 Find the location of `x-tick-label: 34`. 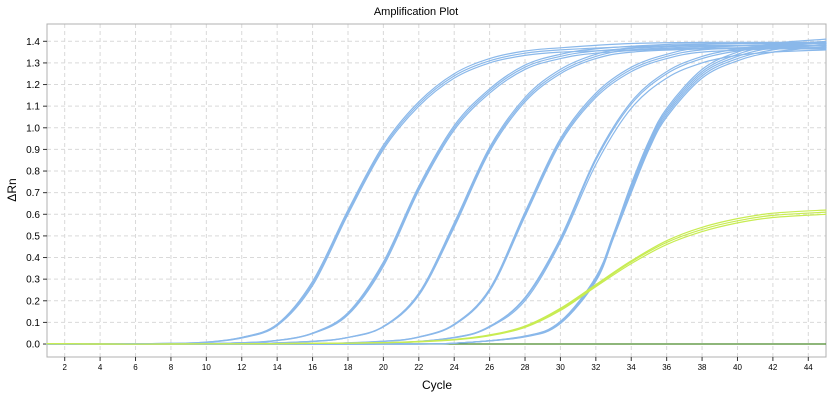

x-tick-label: 34 is located at coordinates (631, 367).